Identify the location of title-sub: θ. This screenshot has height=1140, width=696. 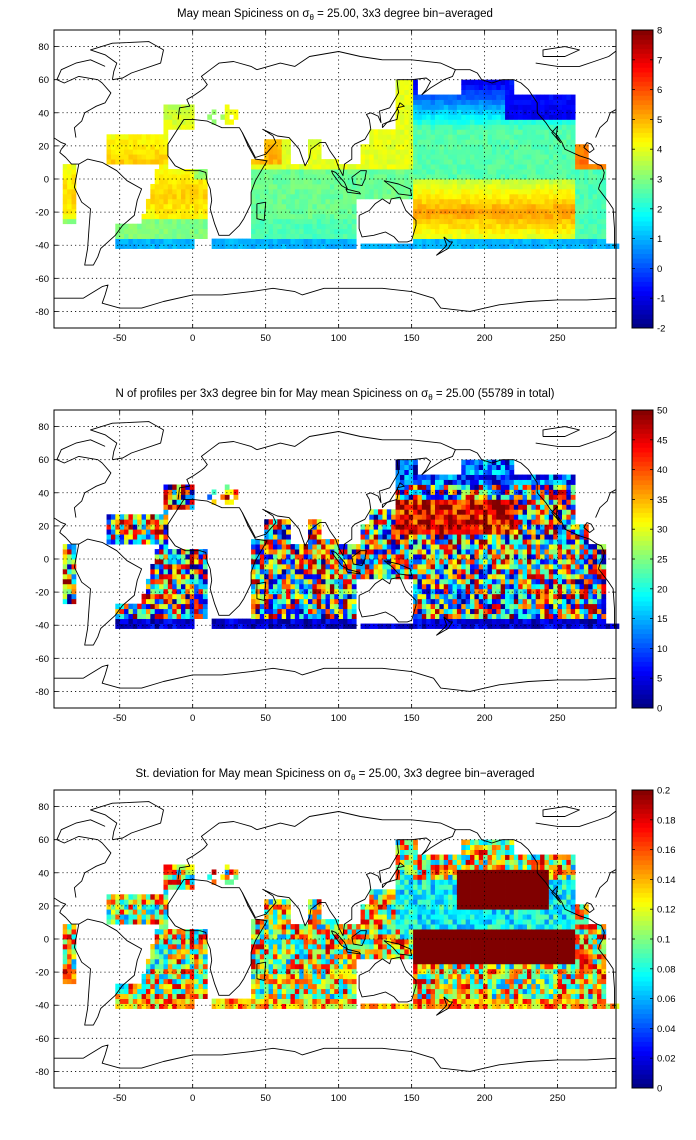
(311, 17).